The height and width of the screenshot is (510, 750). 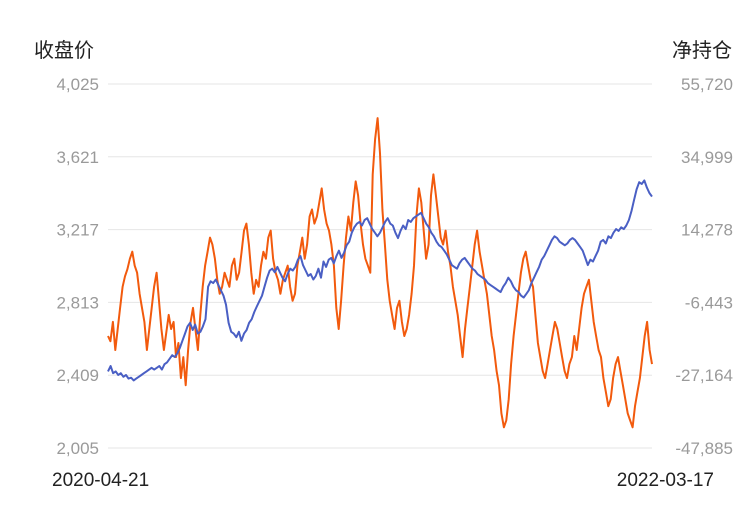 I want to click on x-axis-start-label: 2020-04-21, so click(x=101, y=480).